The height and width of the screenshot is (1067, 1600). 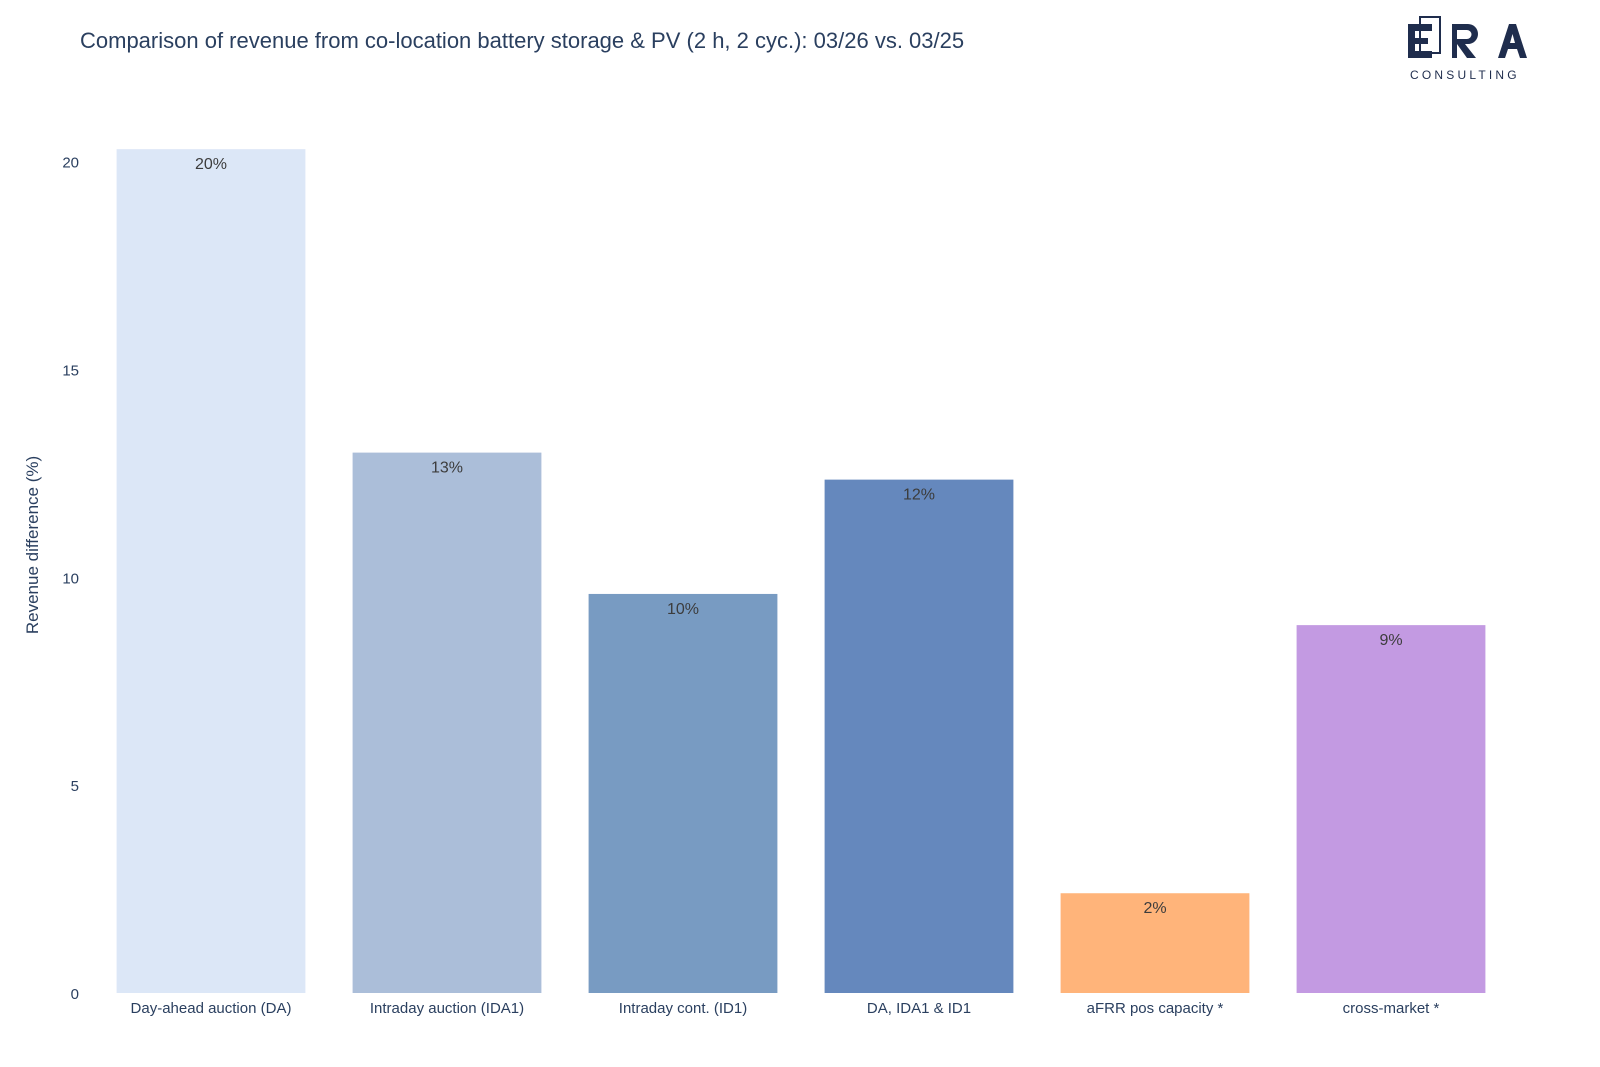 I want to click on y-tick-label: 0, so click(x=75, y=994).